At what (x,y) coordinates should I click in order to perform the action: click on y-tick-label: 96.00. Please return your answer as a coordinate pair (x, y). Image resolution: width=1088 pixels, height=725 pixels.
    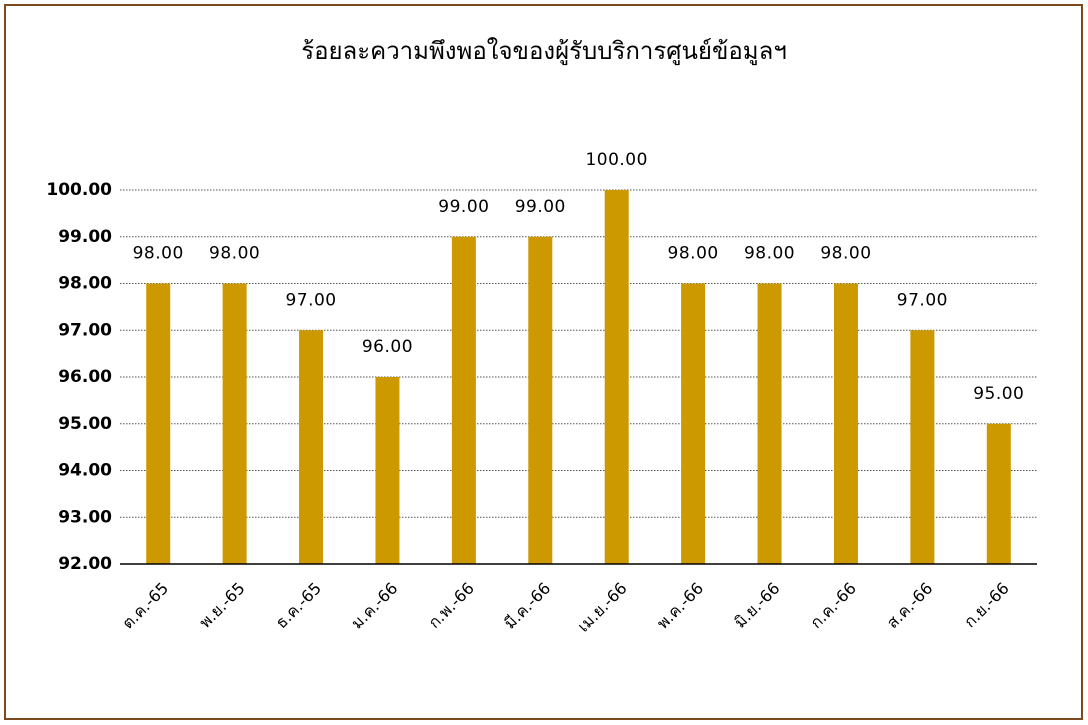
    Looking at the image, I should click on (85, 377).